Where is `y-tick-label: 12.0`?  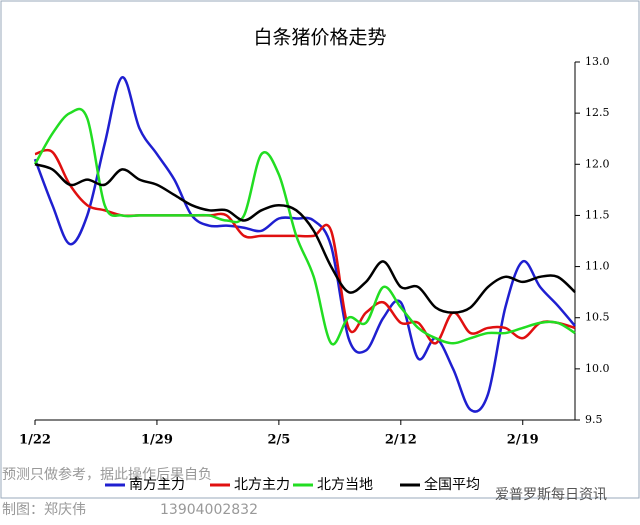
y-tick-label: 12.0 is located at coordinates (597, 163).